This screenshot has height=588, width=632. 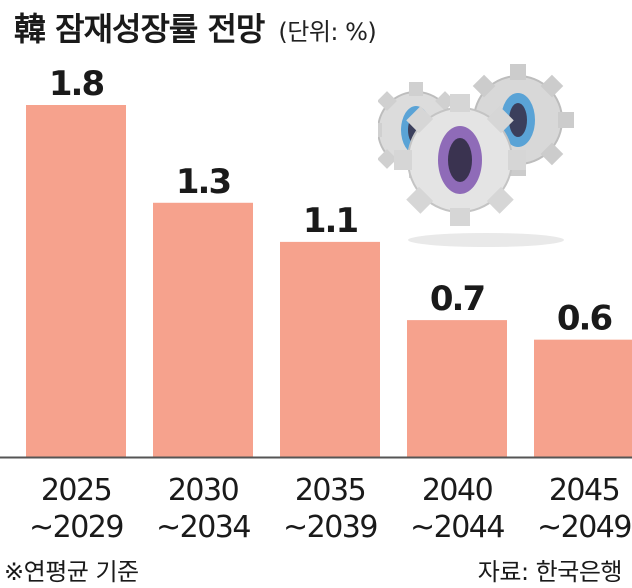 I want to click on data-label: 0.6, so click(x=584, y=319).